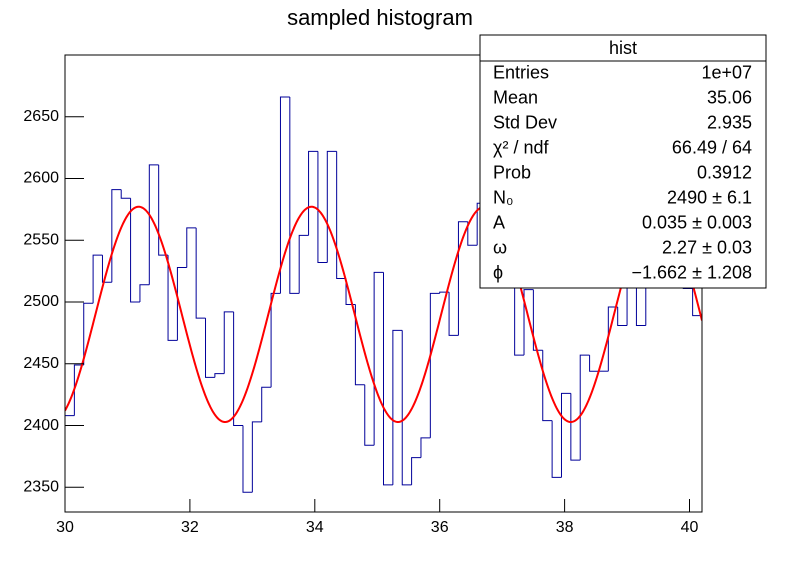 The height and width of the screenshot is (573, 790). What do you see at coordinates (521, 72) in the screenshot?
I see `stats-label: Entries` at bounding box center [521, 72].